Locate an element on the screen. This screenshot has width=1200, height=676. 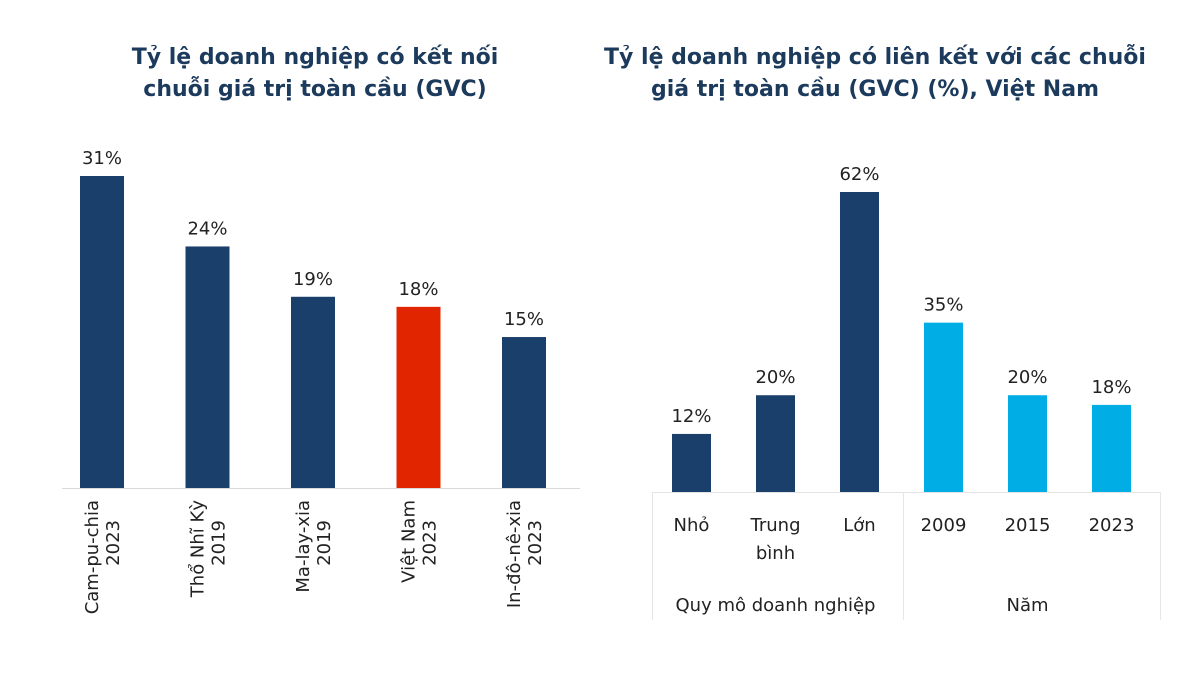
right-category-label-2: Trung bình is located at coordinates (775, 539).